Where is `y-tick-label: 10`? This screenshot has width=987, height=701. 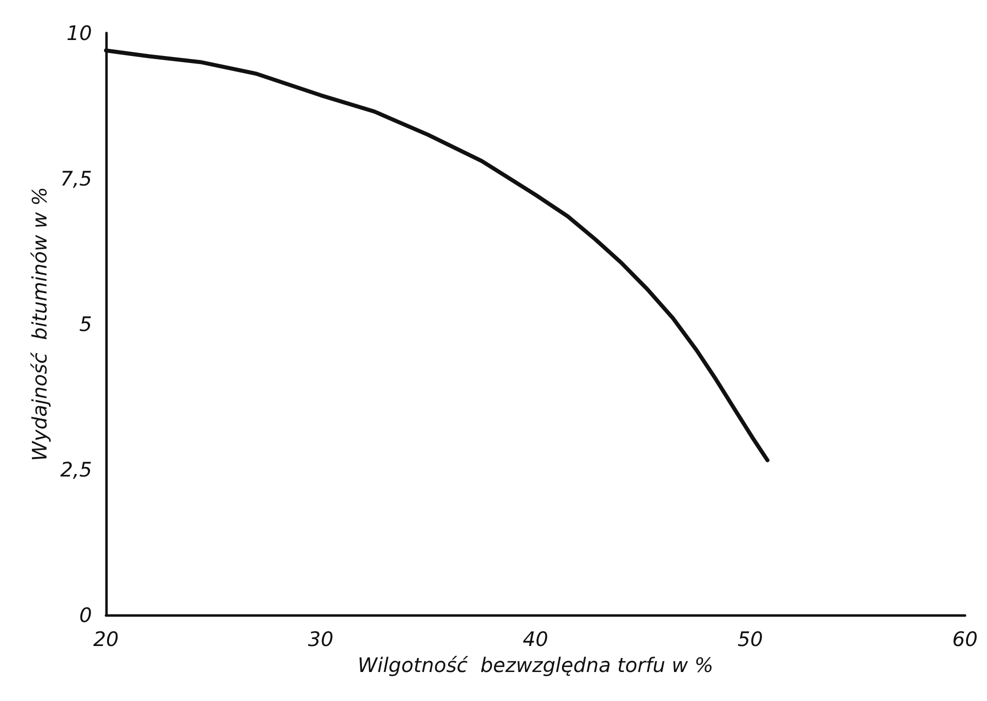 y-tick-label: 10 is located at coordinates (79, 33).